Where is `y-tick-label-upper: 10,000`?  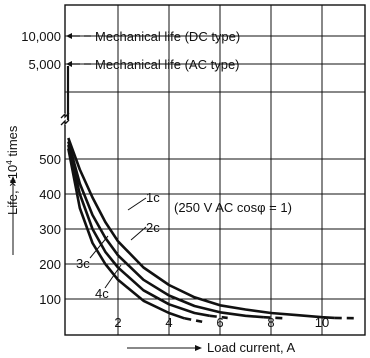
y-tick-label-upper: 10,000 is located at coordinates (41, 36).